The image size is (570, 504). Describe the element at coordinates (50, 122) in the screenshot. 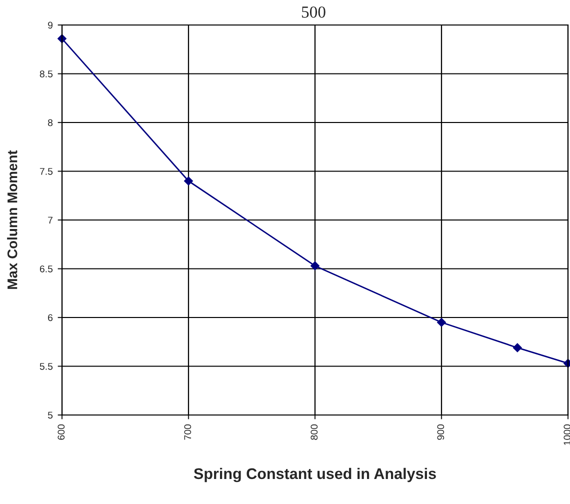

I see `y-tick-label: 8` at that location.